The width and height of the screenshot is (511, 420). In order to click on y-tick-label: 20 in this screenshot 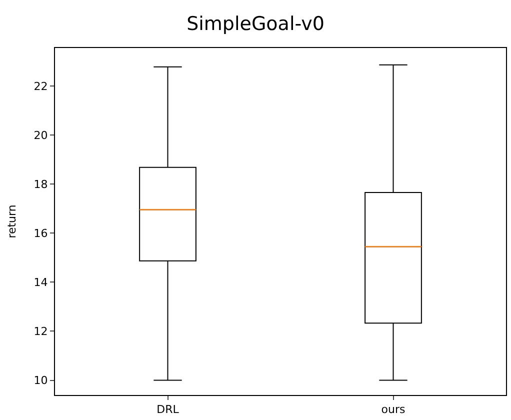, I will do `click(41, 135)`.